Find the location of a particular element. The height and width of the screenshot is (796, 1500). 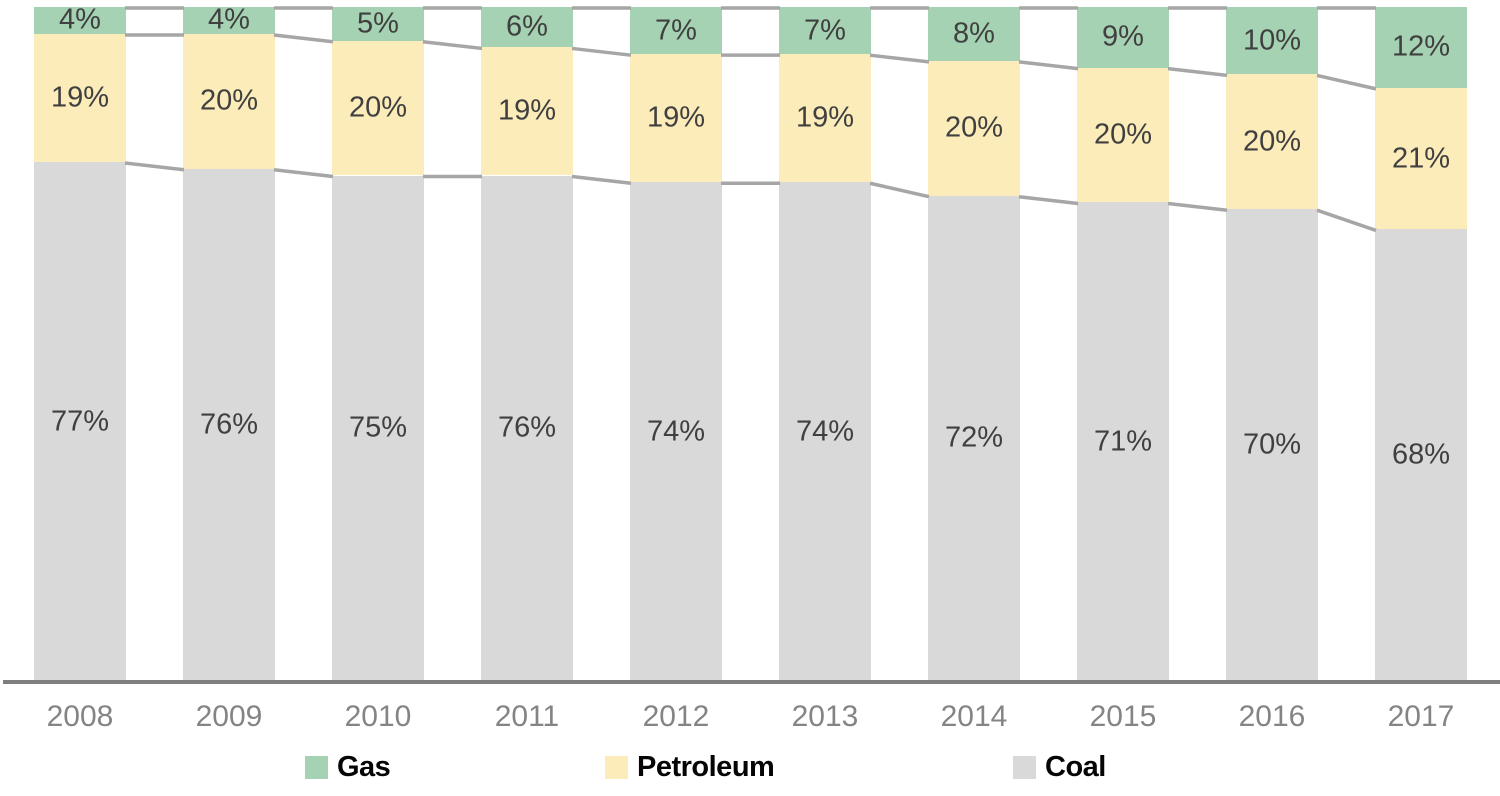

bar-2014-gas-segment is located at coordinates (974, 34).